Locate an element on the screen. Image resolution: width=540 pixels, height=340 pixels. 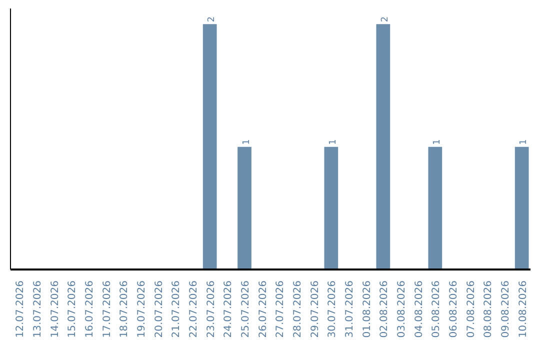
x-tick-label: 17.07.2026 is located at coordinates (107, 309).